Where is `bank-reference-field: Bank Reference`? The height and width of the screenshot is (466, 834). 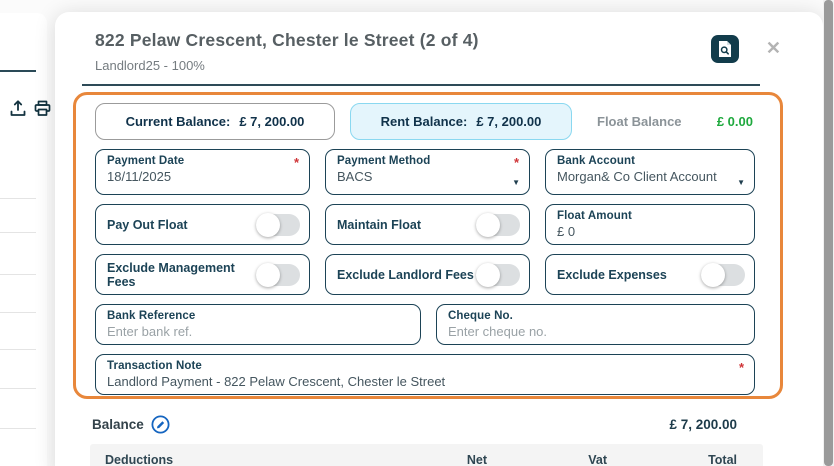
bank-reference-field: Bank Reference is located at coordinates (258, 324).